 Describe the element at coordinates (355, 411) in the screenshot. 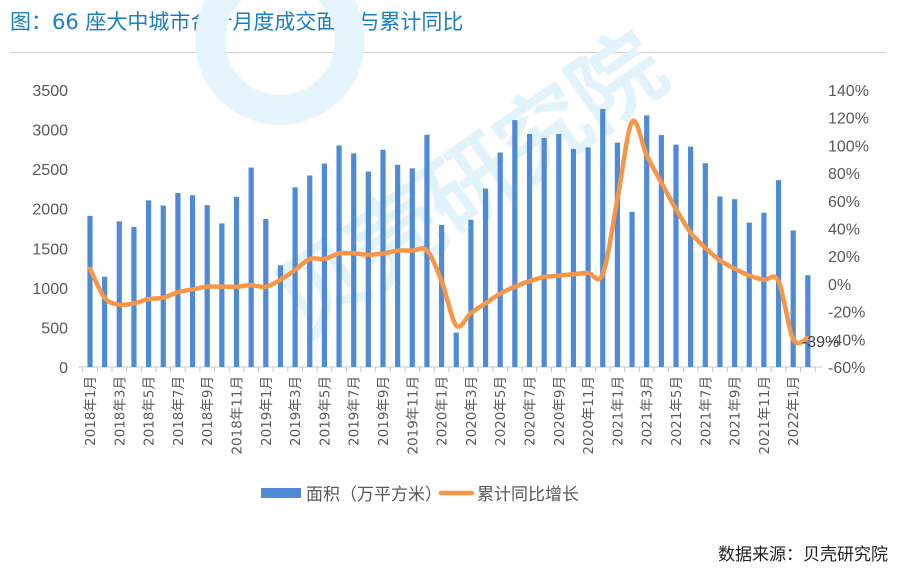

I see `x-tick-label: 2019年7月` at that location.